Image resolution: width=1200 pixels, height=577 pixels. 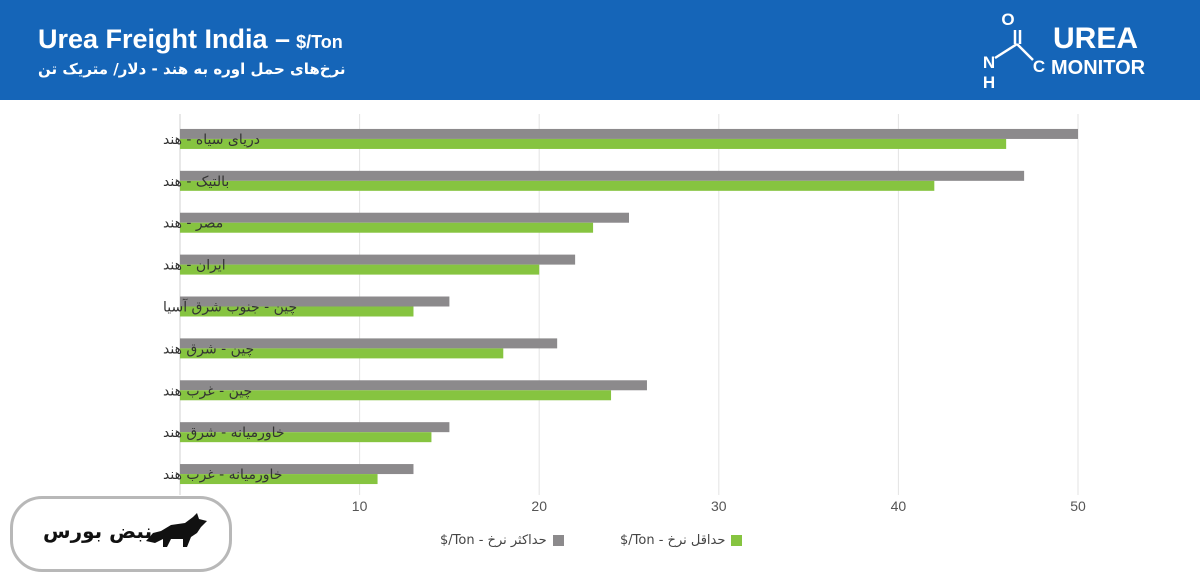 I want to click on x-tick-label: 40, so click(x=899, y=506).